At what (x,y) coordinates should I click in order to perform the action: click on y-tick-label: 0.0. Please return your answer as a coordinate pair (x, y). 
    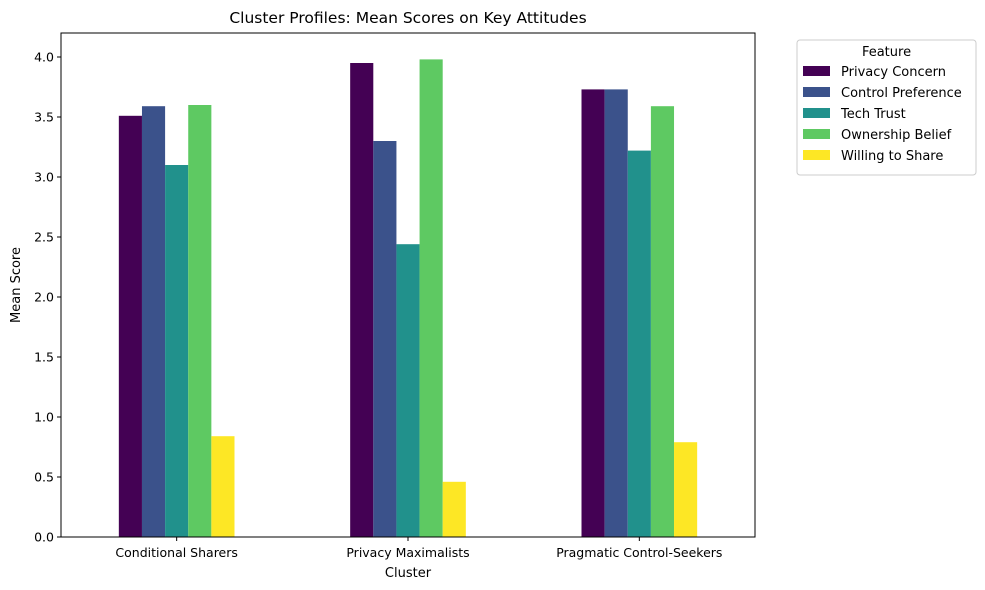
    Looking at the image, I should click on (44, 537).